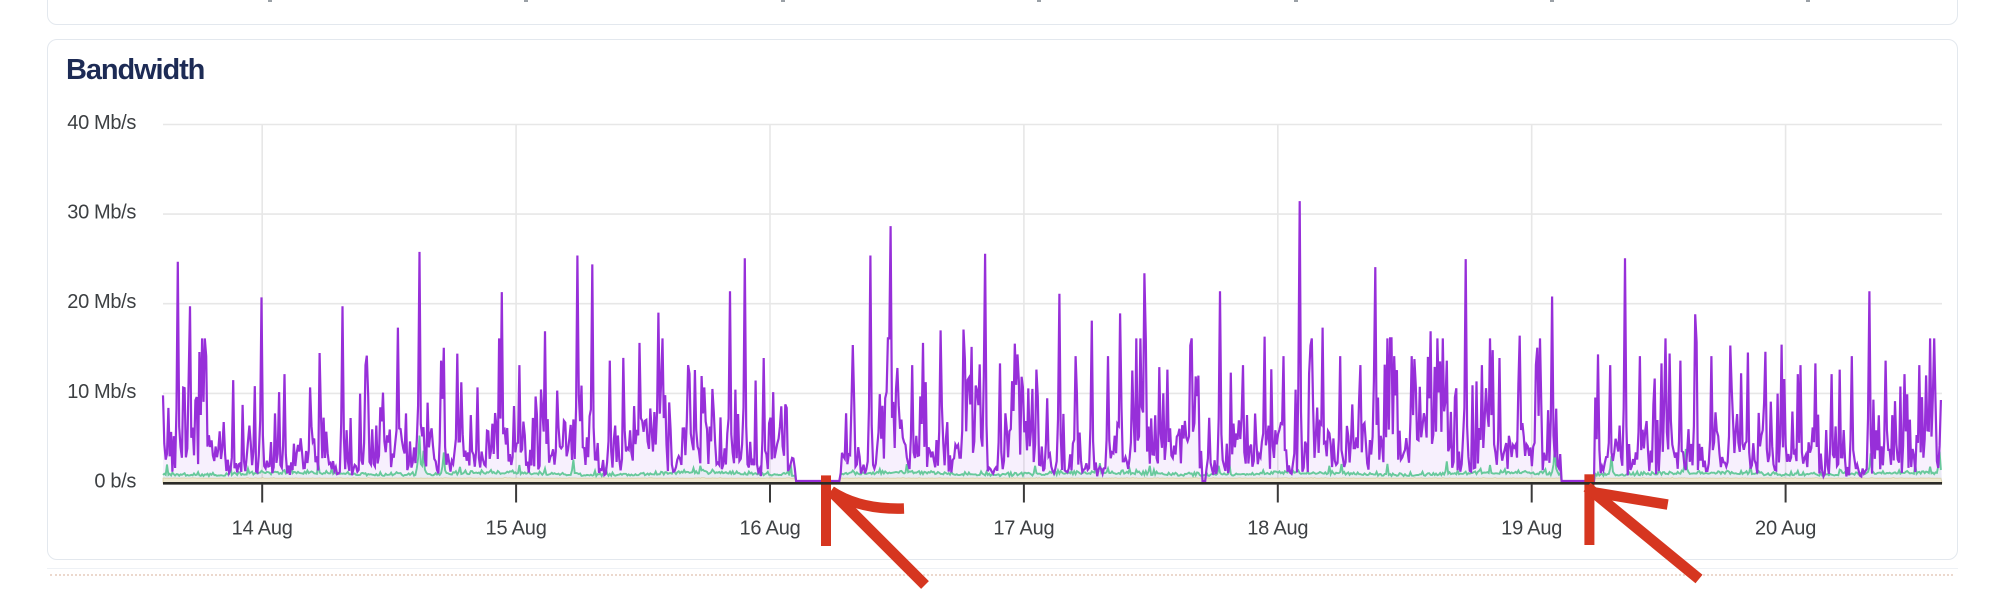  Describe the element at coordinates (1277, 529) in the screenshot. I see `svg-text: 18 Aug` at that location.